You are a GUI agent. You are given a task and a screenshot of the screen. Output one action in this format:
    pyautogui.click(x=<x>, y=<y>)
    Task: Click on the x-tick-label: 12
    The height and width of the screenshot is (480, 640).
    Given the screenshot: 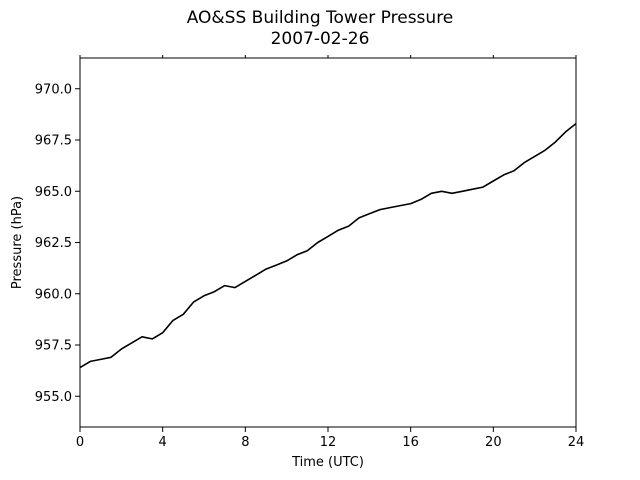 What is the action you would take?
    pyautogui.click(x=328, y=442)
    